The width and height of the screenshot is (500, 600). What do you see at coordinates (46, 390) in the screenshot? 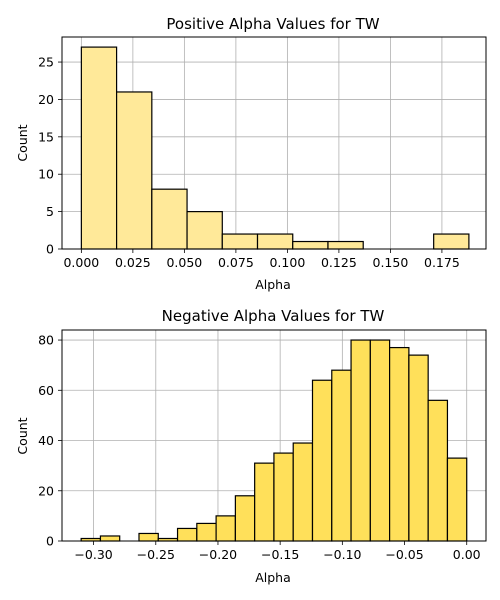
I see `y-tick-label: 60` at bounding box center [46, 390].